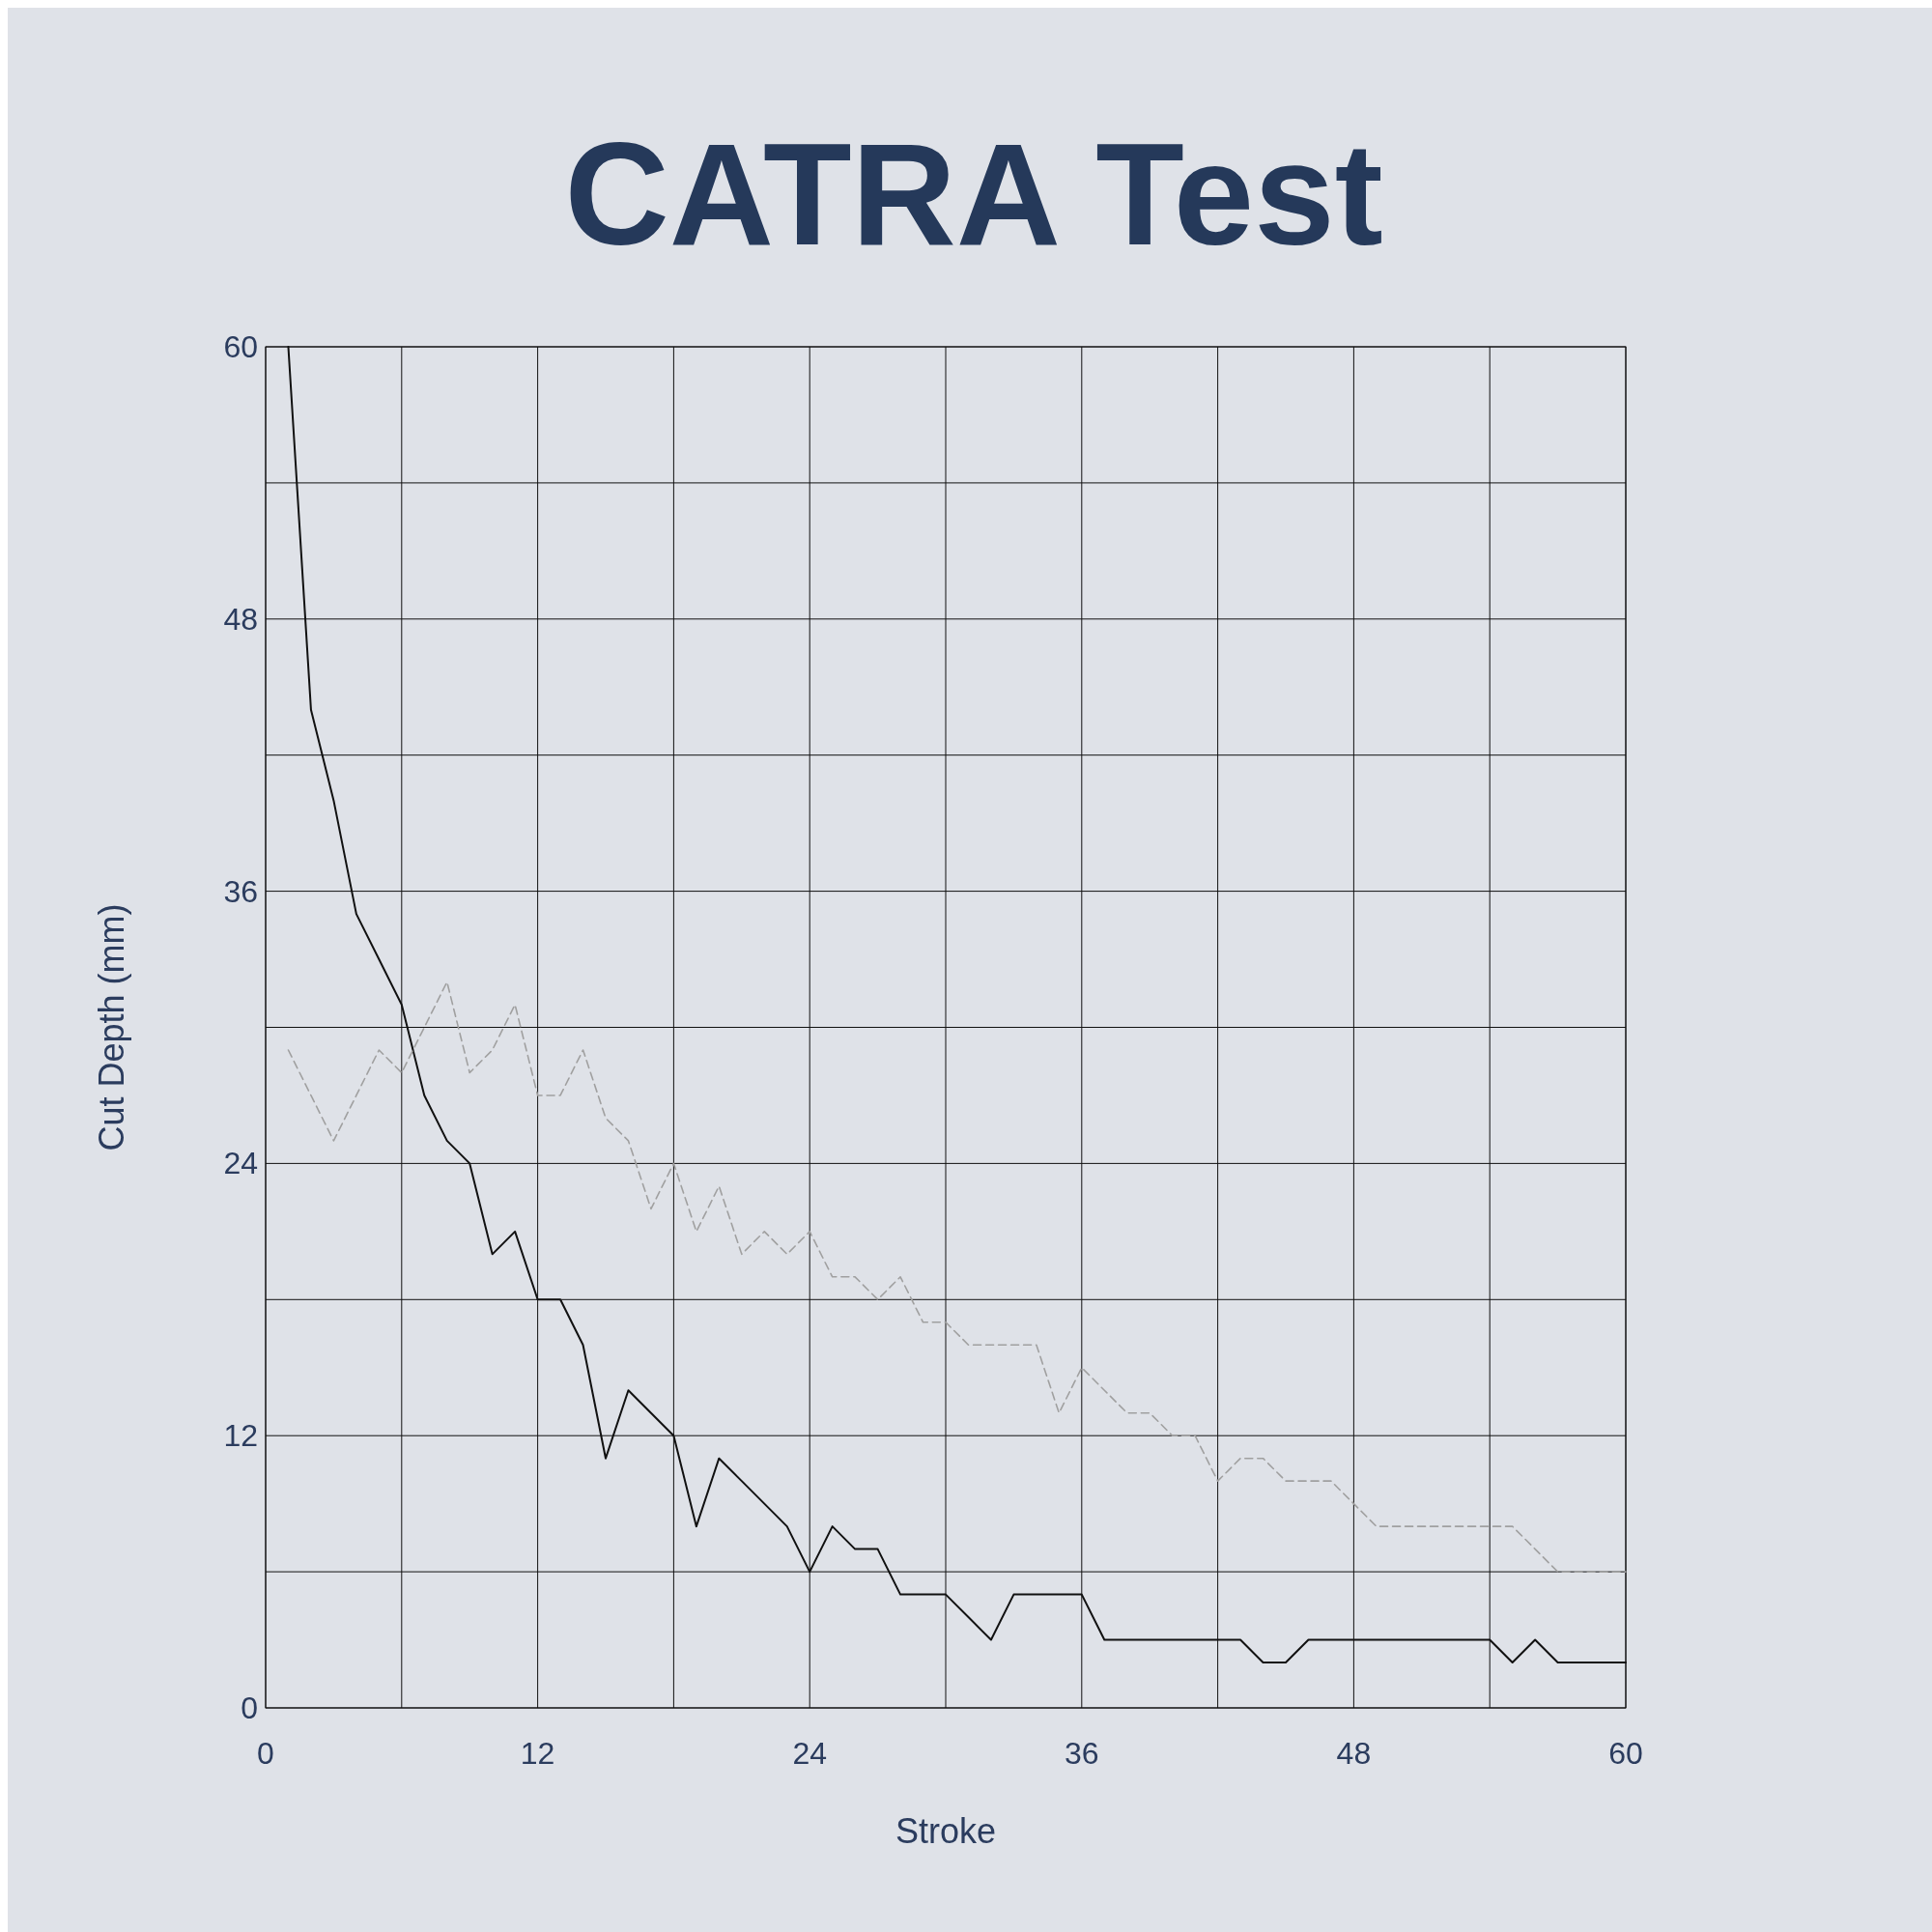 The width and height of the screenshot is (1932, 1932). I want to click on y-tick-label: 36, so click(240, 891).